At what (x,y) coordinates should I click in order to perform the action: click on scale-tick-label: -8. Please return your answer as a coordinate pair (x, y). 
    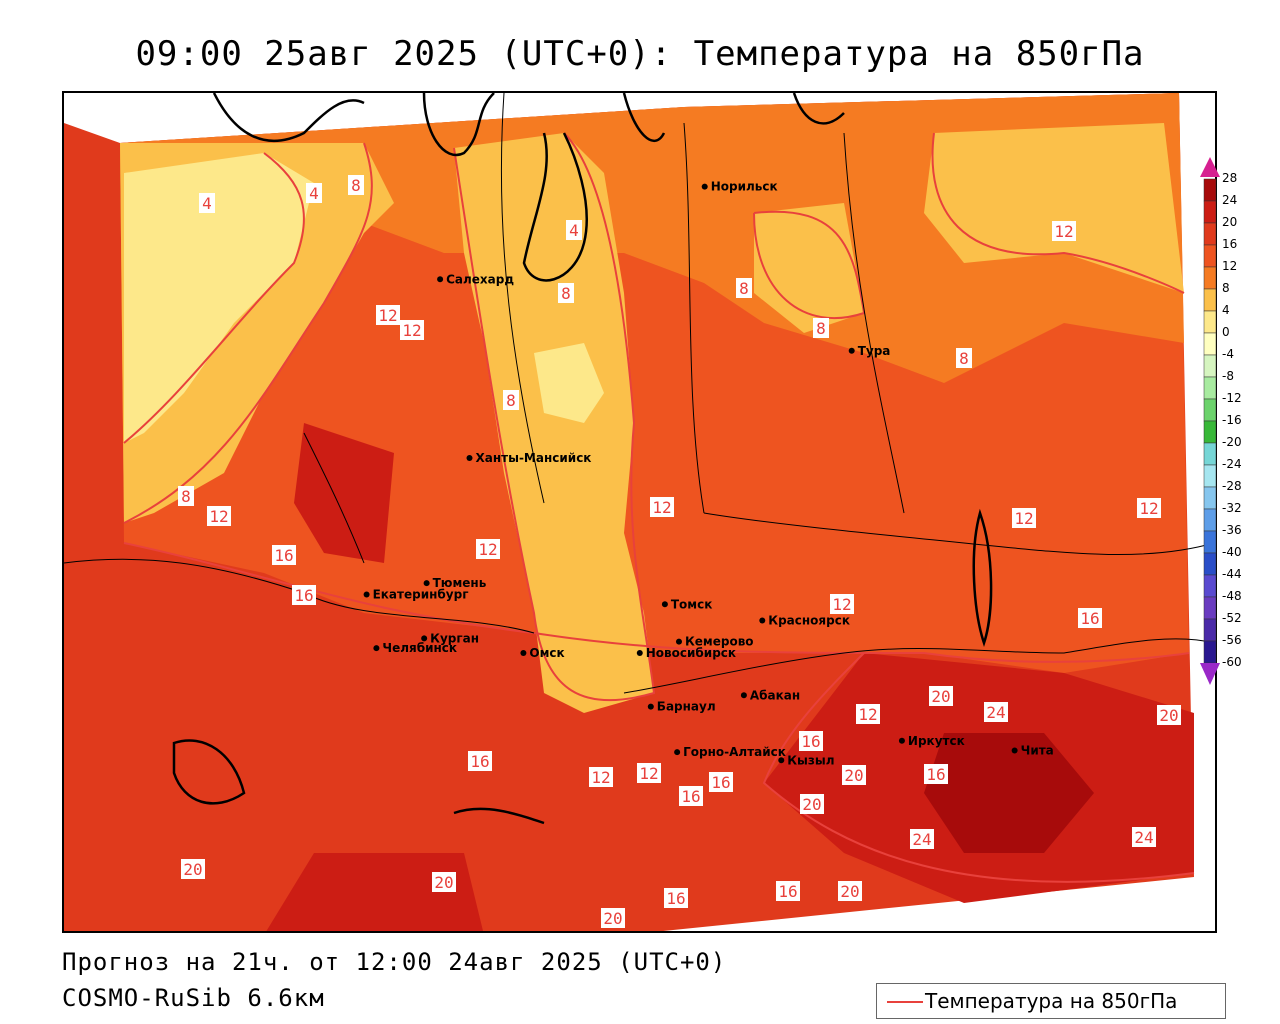
    Looking at the image, I should click on (1228, 376).